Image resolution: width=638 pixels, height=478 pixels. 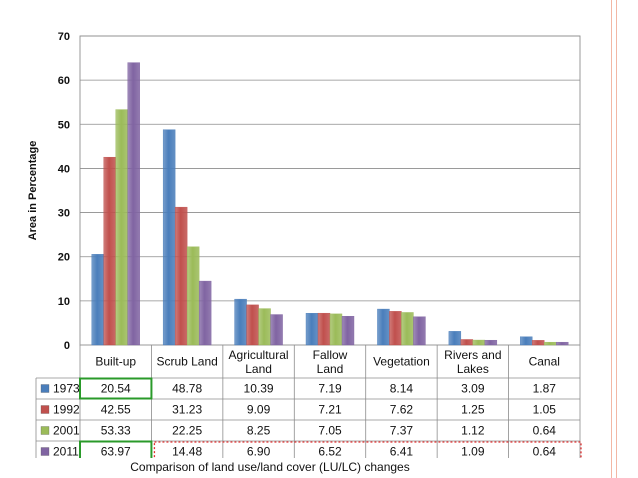 I want to click on legend-swatch-1992, so click(x=45, y=409).